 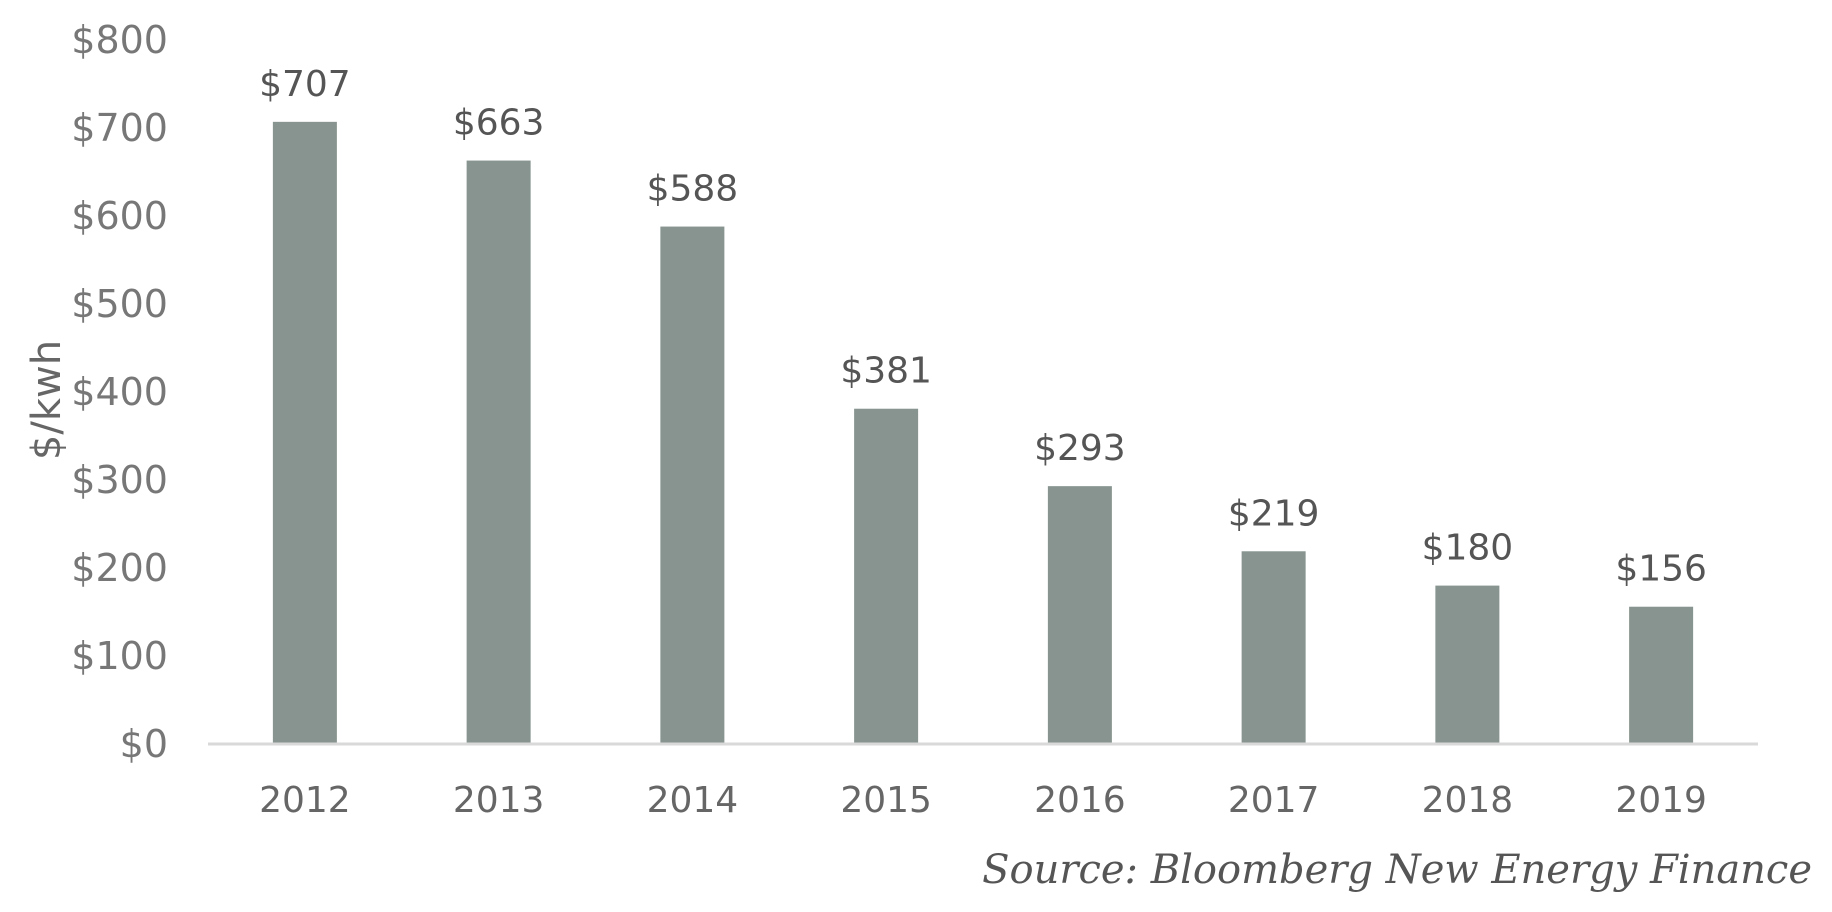 What do you see at coordinates (305, 800) in the screenshot?
I see `x-tick-label: 2012` at bounding box center [305, 800].